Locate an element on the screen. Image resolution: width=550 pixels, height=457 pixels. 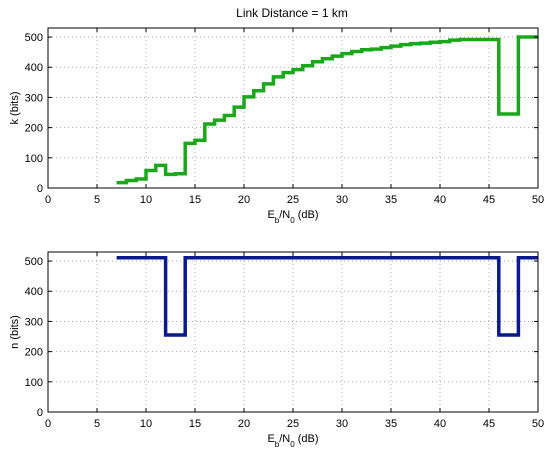
y-axis-label: k (bits) is located at coordinates (15, 108).